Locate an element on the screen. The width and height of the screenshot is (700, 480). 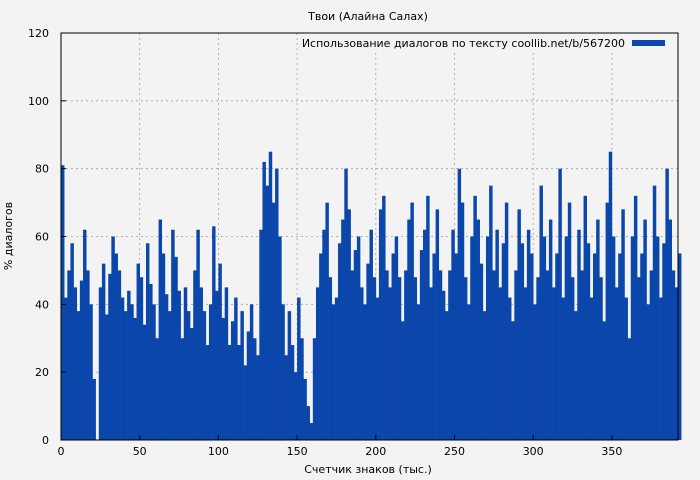
y-tick-label: 0 is located at coordinates (45, 440).